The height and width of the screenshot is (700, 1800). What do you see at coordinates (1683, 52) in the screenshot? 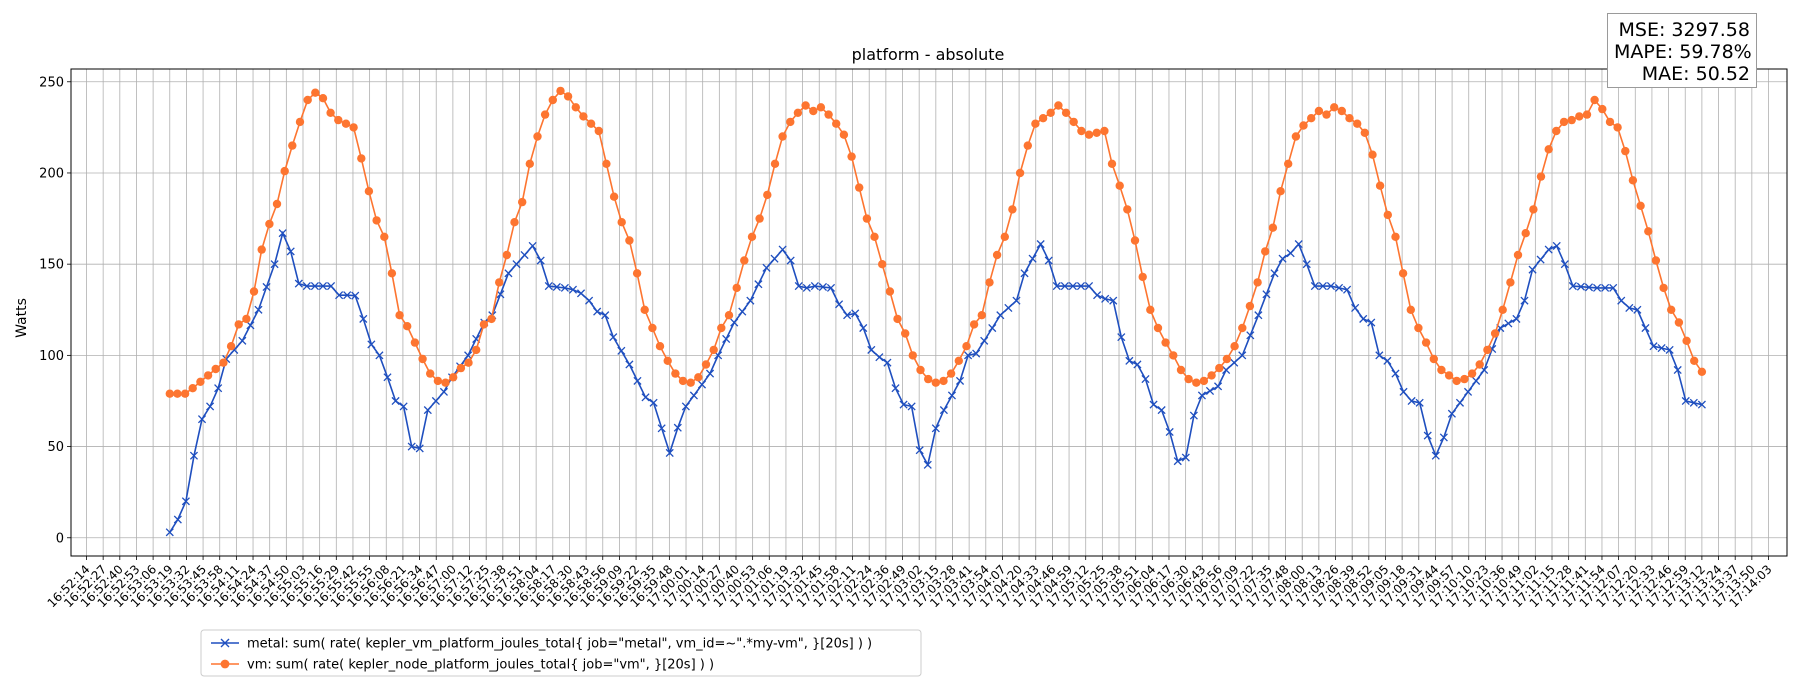
I see `mape-value: MAPE: 59.78%` at bounding box center [1683, 52].